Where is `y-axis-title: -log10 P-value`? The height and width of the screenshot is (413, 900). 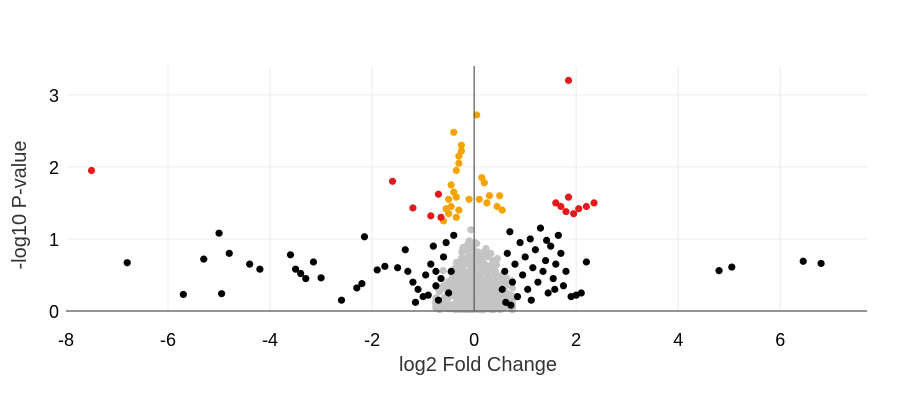 y-axis-title: -log10 P-value is located at coordinates (20, 205).